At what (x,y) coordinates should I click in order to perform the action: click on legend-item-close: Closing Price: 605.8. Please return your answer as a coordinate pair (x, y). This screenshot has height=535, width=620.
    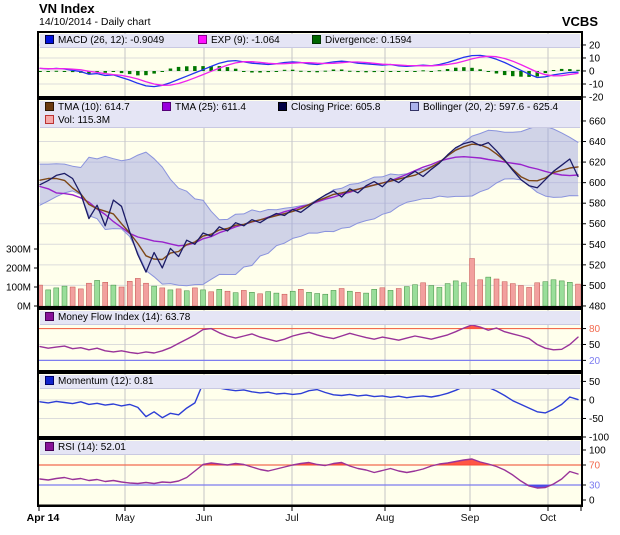
    Looking at the image, I should click on (329, 107).